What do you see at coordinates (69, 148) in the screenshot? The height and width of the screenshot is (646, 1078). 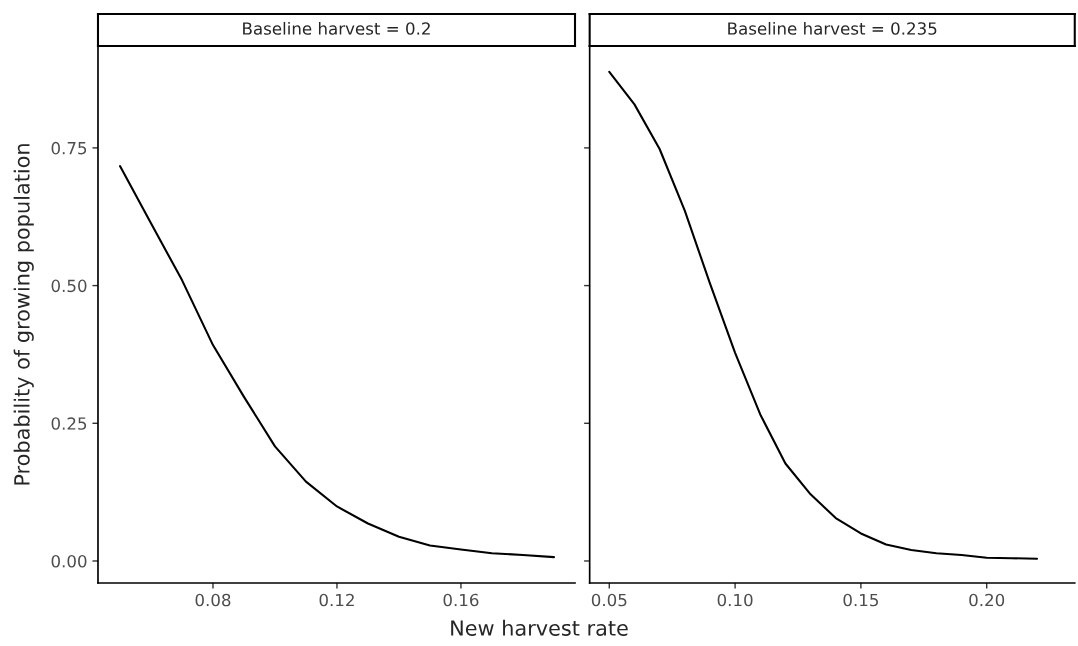 I see `y-tick-label: 0.75` at bounding box center [69, 148].